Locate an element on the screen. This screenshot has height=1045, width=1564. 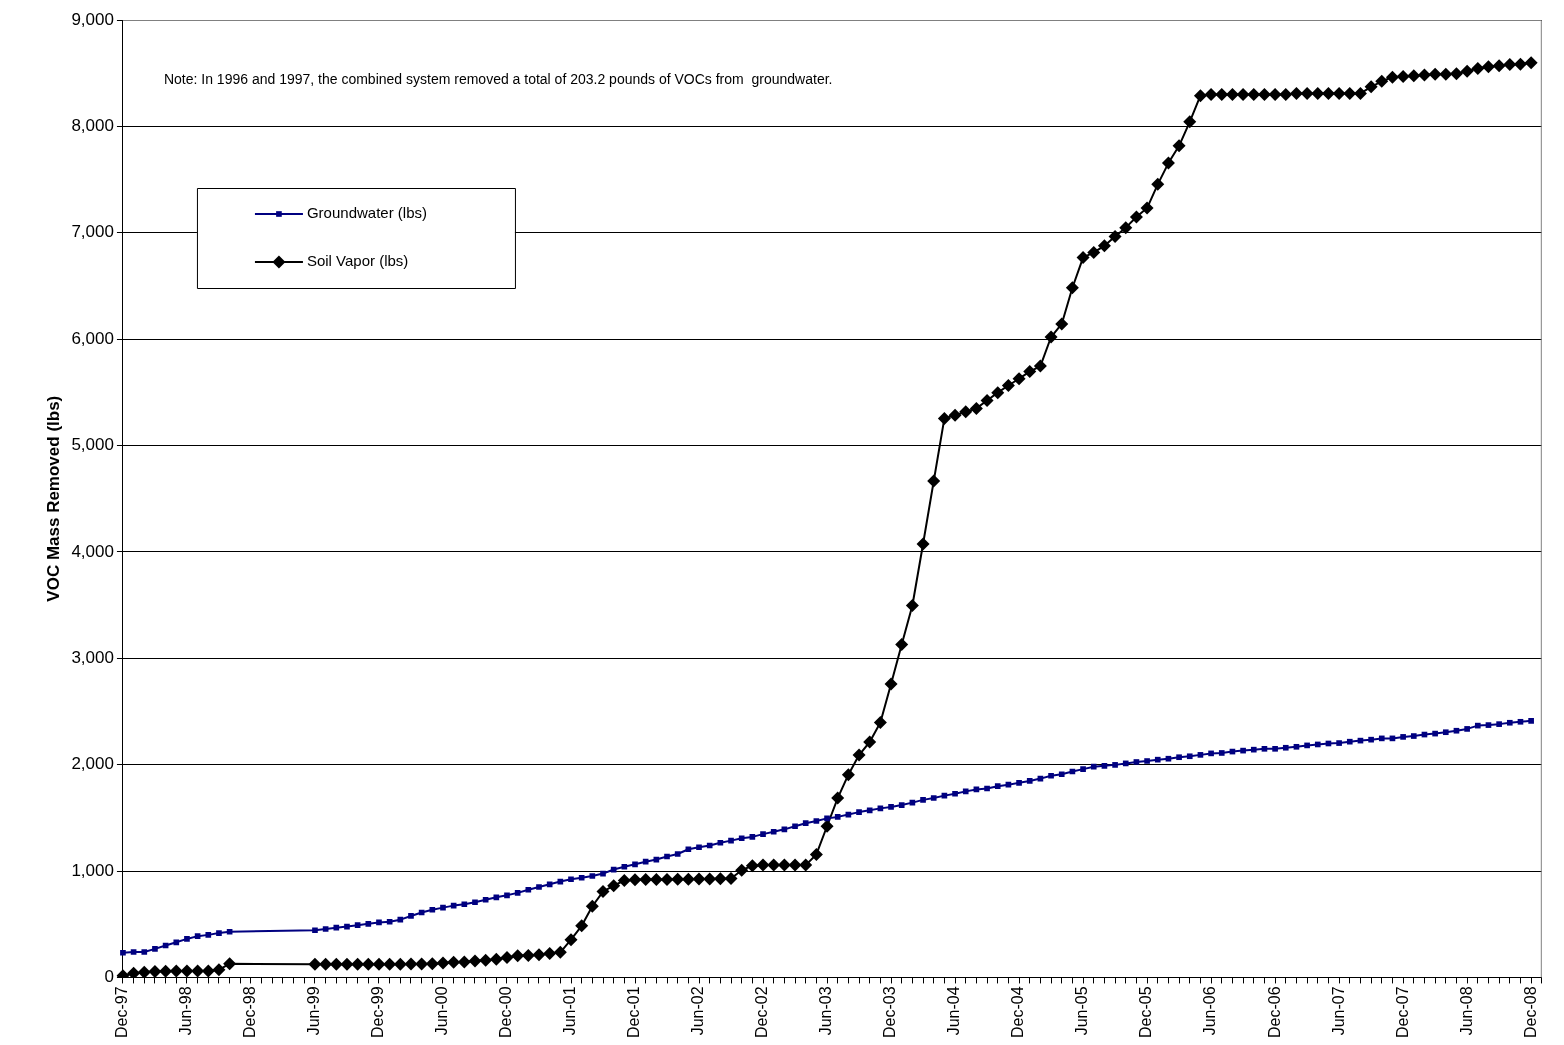
x-tick-label: Dec-06 is located at coordinates (1274, 1012).